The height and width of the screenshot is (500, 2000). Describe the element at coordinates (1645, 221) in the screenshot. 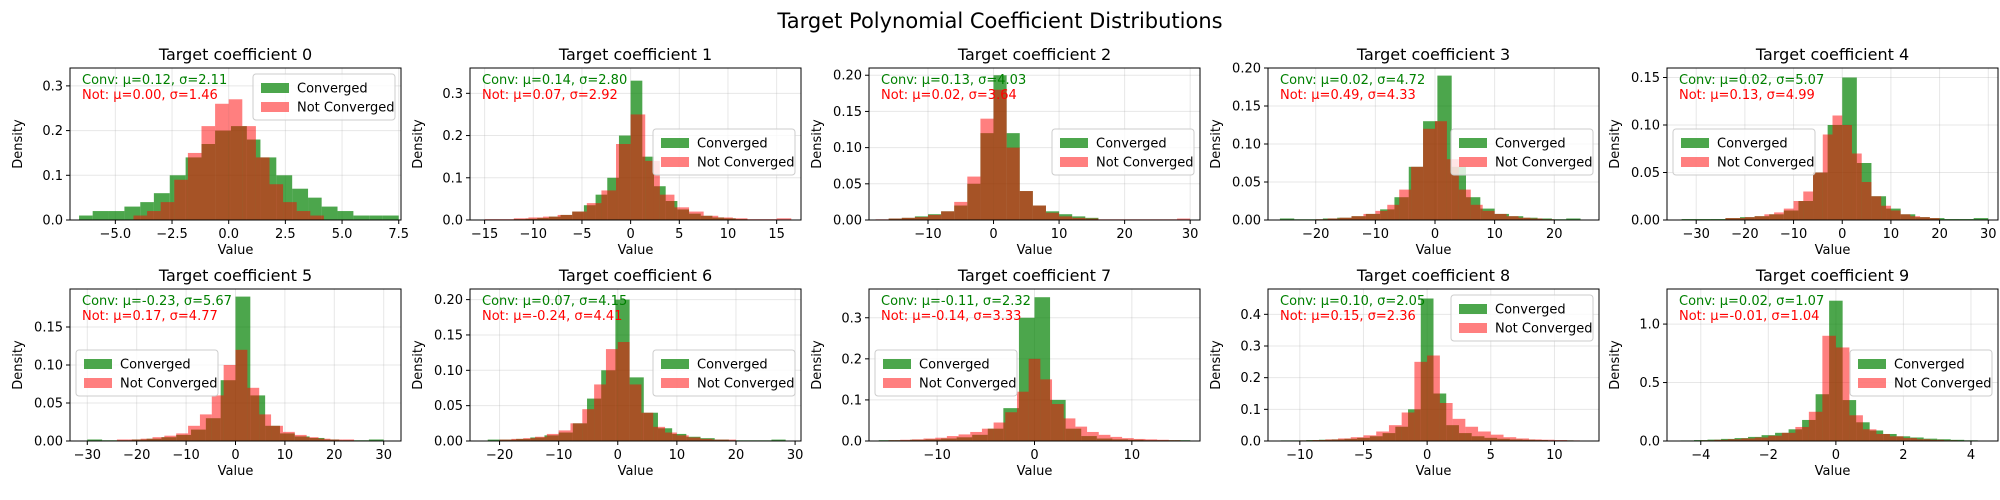

I see `y-tick-label: 0.00` at that location.